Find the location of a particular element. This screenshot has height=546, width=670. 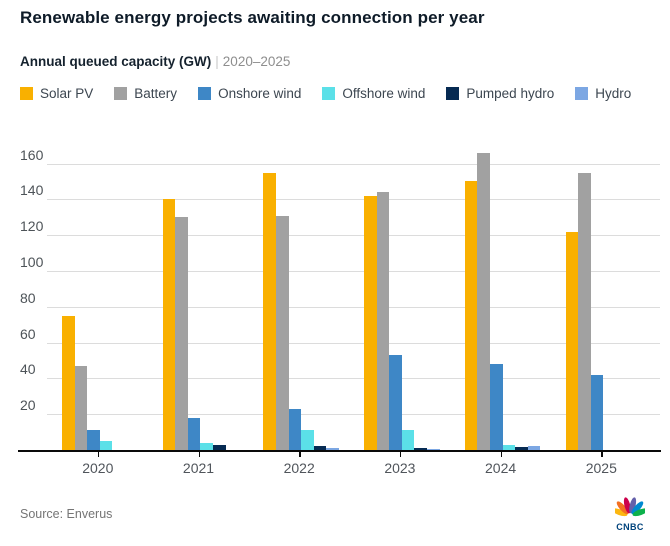

bar-solar-pv-2021 is located at coordinates (169, 324).